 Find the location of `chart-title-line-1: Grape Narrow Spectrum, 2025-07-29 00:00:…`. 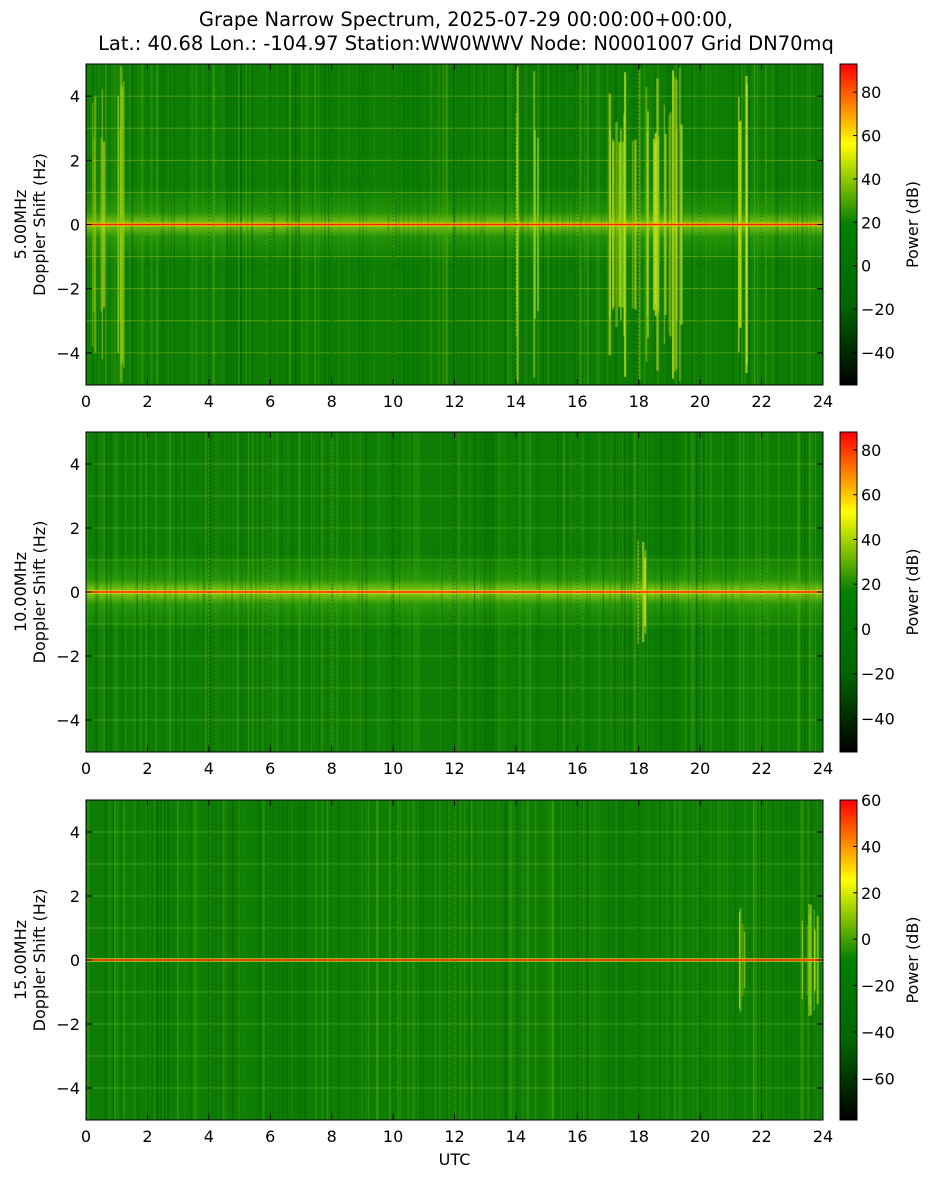

chart-title-line-1: Grape Narrow Spectrum, 2025-07-29 00:00:… is located at coordinates (466, 19).